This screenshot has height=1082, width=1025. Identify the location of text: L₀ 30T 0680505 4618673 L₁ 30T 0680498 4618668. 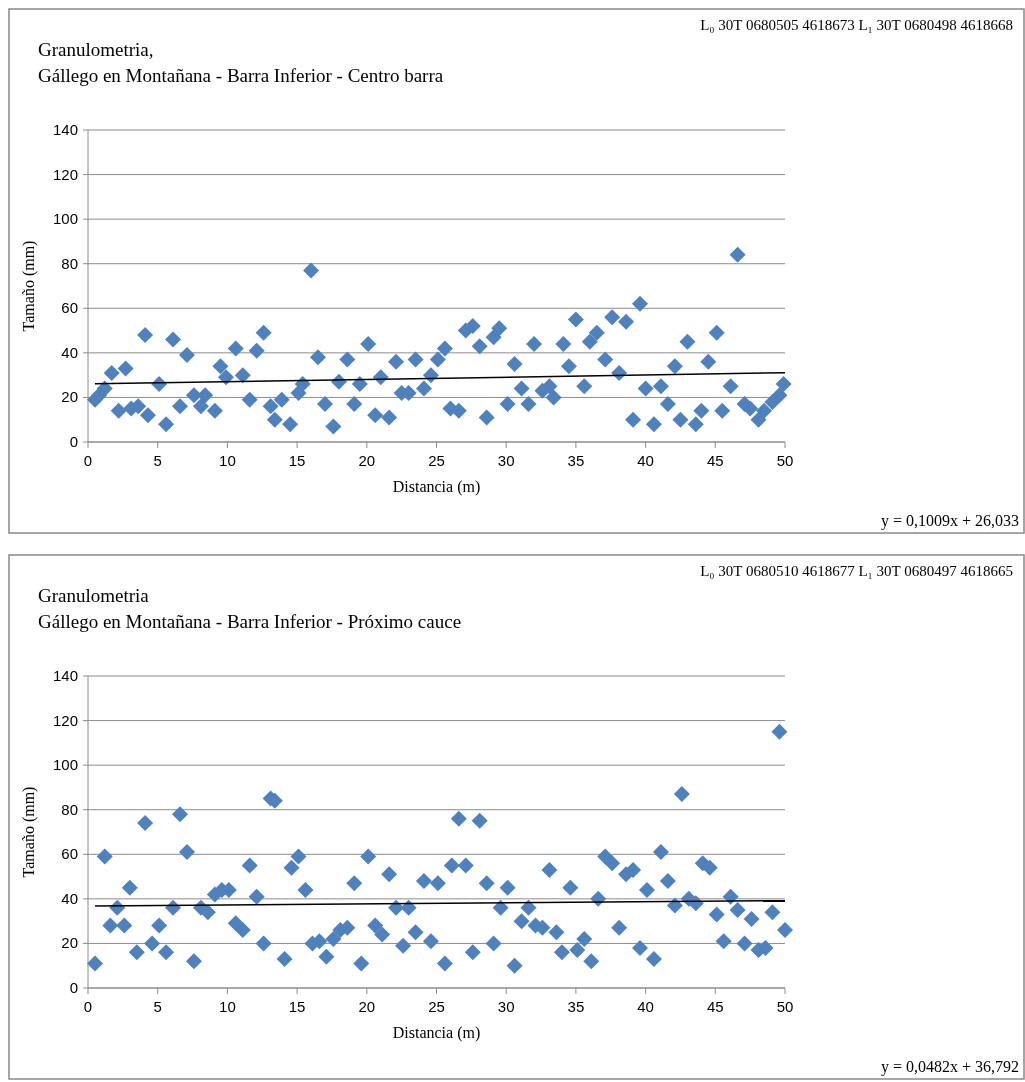
(856, 25).